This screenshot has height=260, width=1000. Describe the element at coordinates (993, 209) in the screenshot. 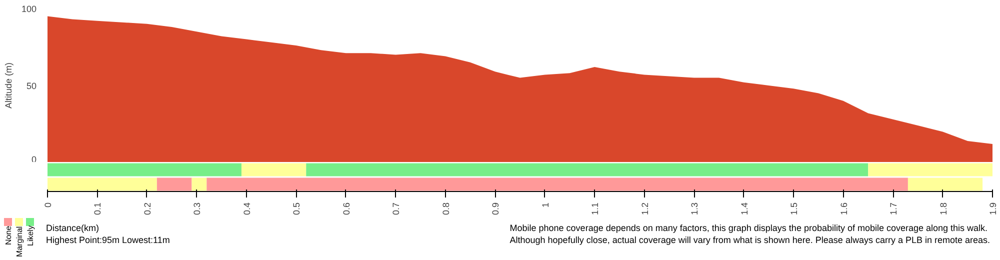

I see `x-tick-label: 1.9` at that location.